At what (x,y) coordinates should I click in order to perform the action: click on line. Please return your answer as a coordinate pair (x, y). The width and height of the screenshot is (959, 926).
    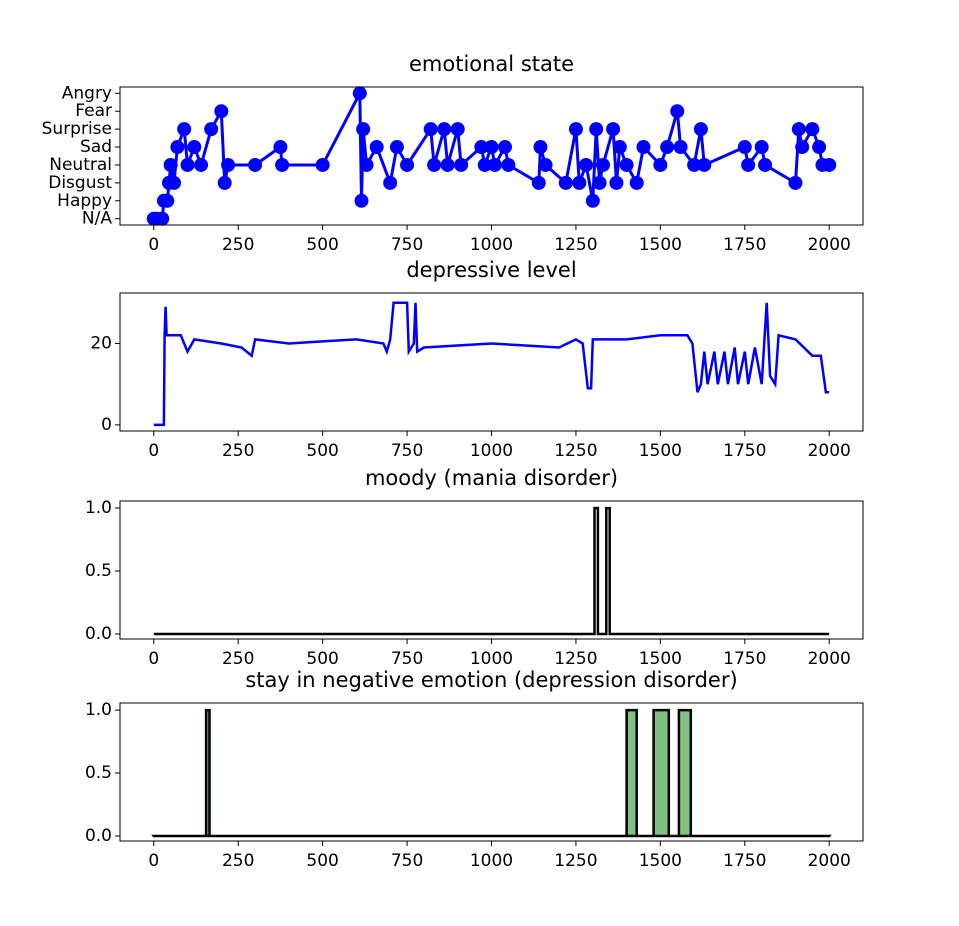
    Looking at the image, I should click on (491, 364).